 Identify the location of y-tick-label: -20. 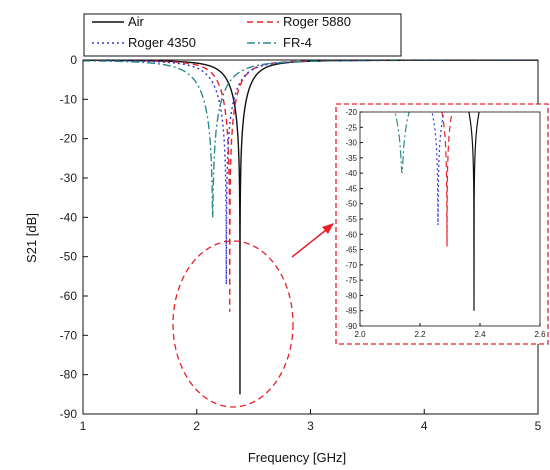
(69, 139).